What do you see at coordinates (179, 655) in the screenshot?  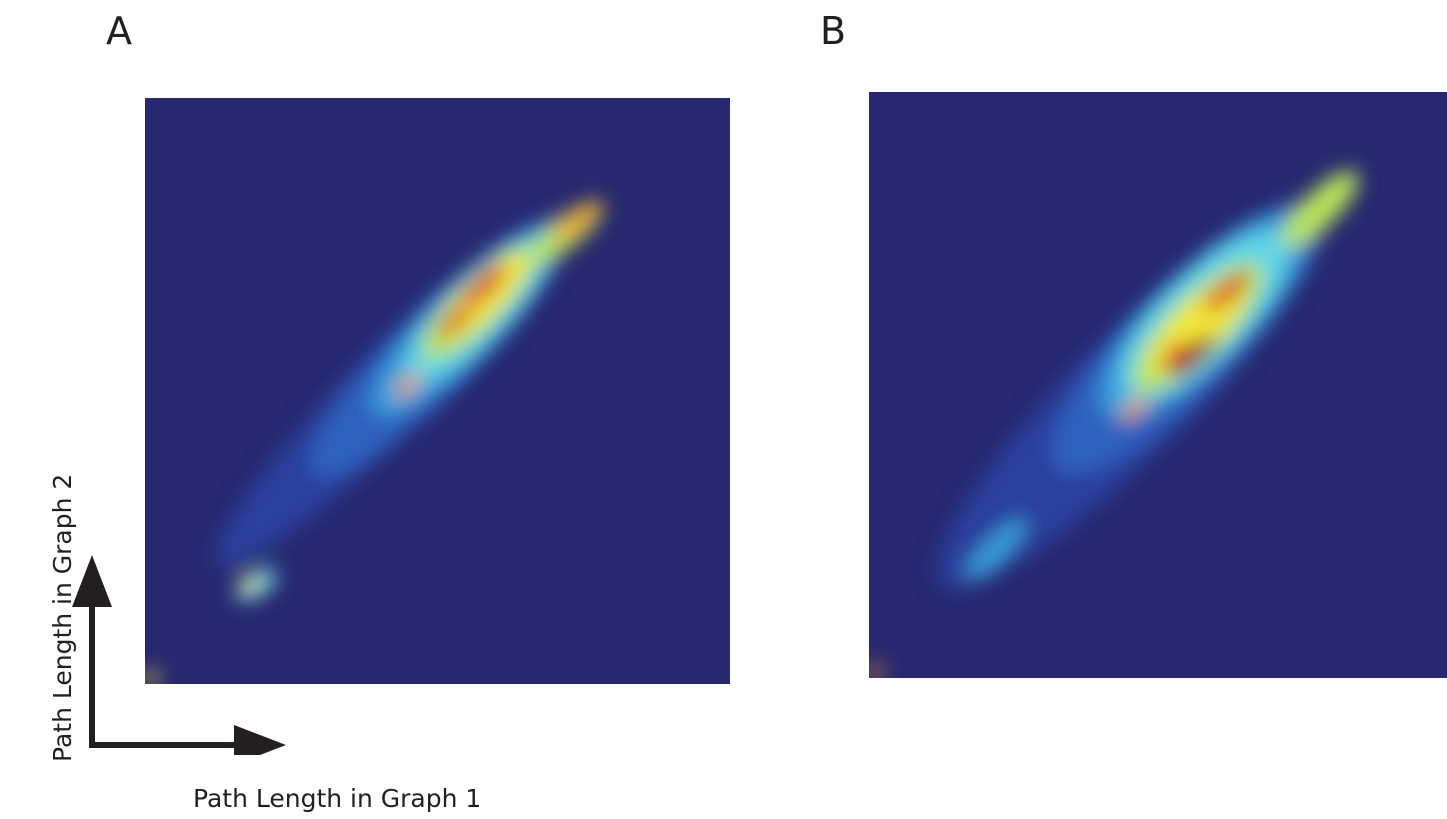 I see `axis-arrows` at bounding box center [179, 655].